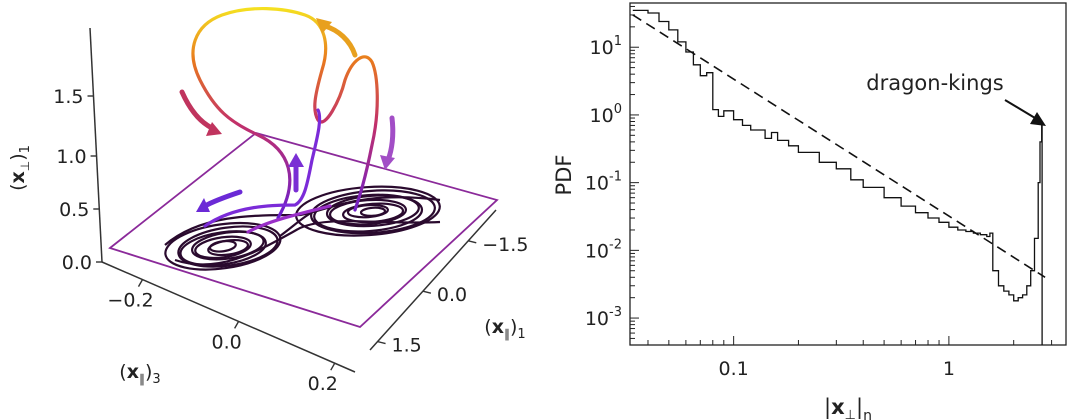 This screenshot has width=1071, height=420. What do you see at coordinates (564, 175) in the screenshot?
I see `y-axis-label: PDF` at bounding box center [564, 175].